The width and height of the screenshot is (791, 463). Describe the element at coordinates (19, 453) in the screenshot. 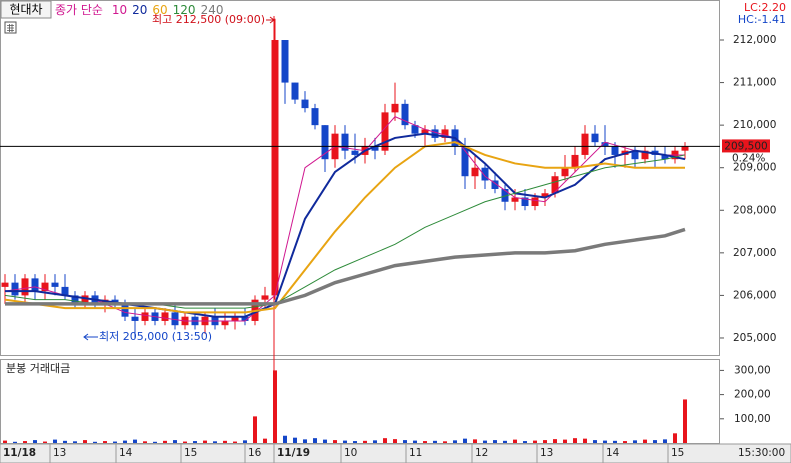

I see `x-tick-label: 11/18` at that location.